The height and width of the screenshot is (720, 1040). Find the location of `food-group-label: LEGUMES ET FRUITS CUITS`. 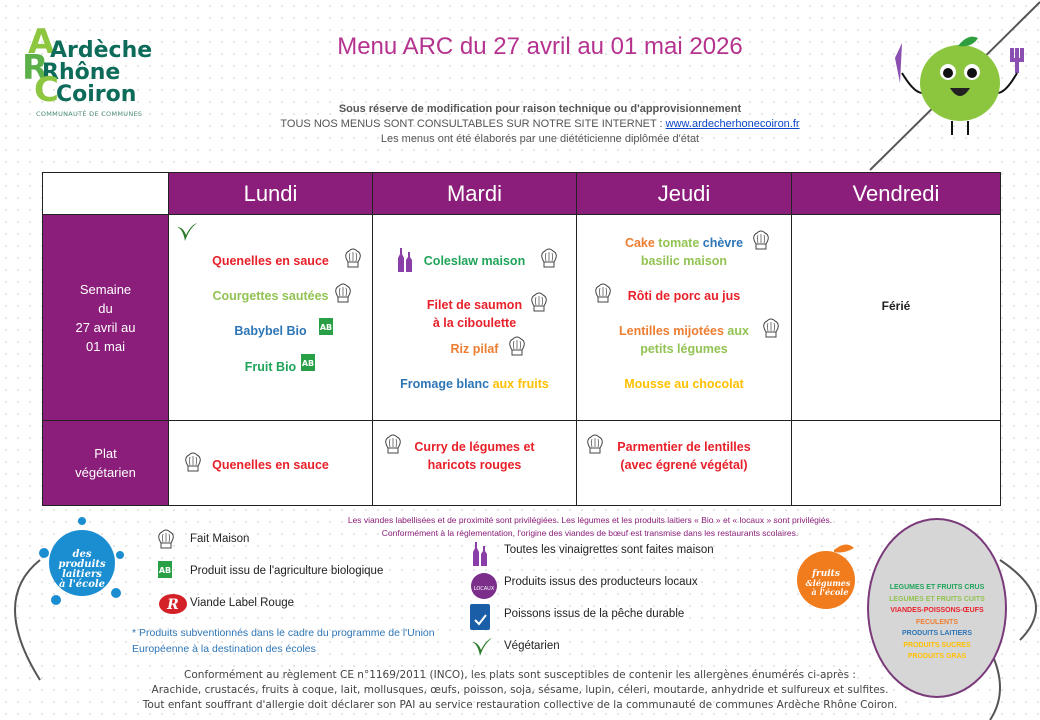

food-group-label: LEGUMES ET FRUITS CUITS is located at coordinates (937, 599).